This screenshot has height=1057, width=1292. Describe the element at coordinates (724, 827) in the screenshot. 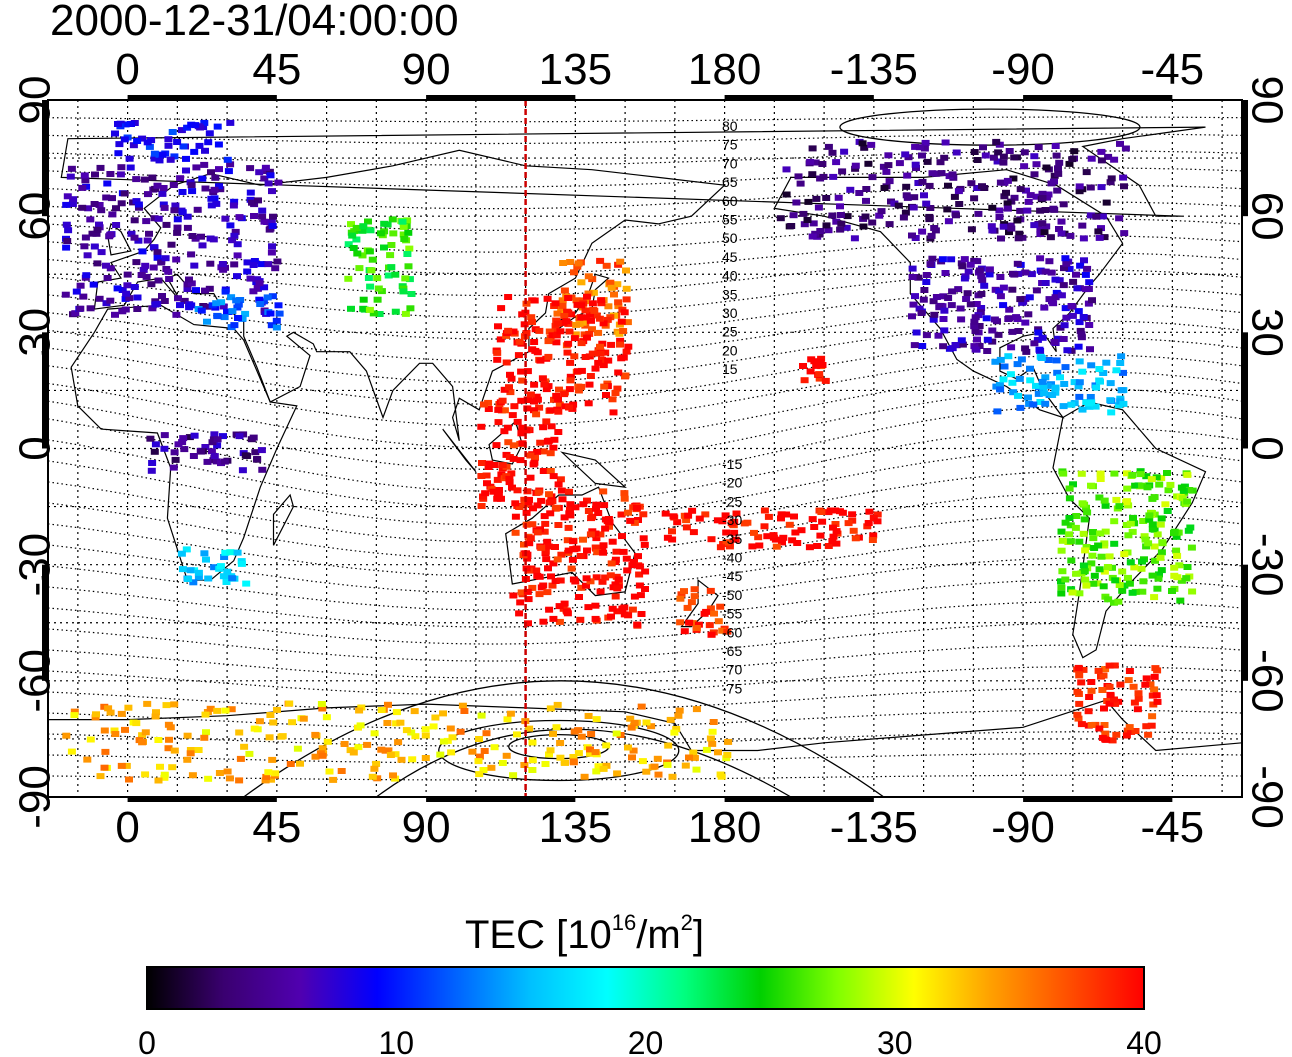

I see `lon-tick-label-bottom: 180` at that location.